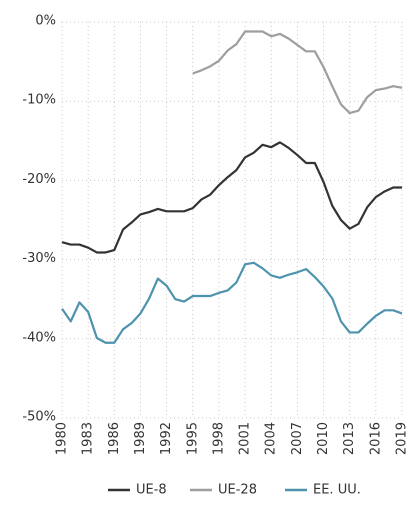 Image resolution: width=408 pixels, height=524 pixels. I want to click on x-tick-label: 1980, so click(62, 438).